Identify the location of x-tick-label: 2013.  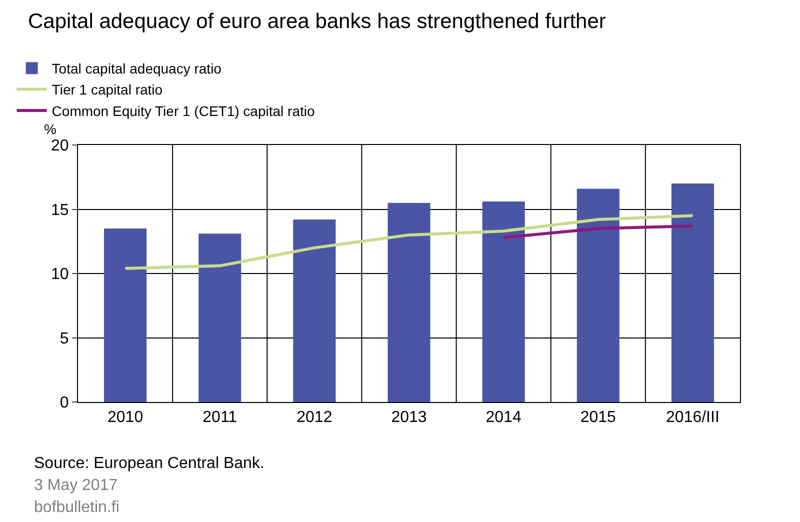
(409, 417).